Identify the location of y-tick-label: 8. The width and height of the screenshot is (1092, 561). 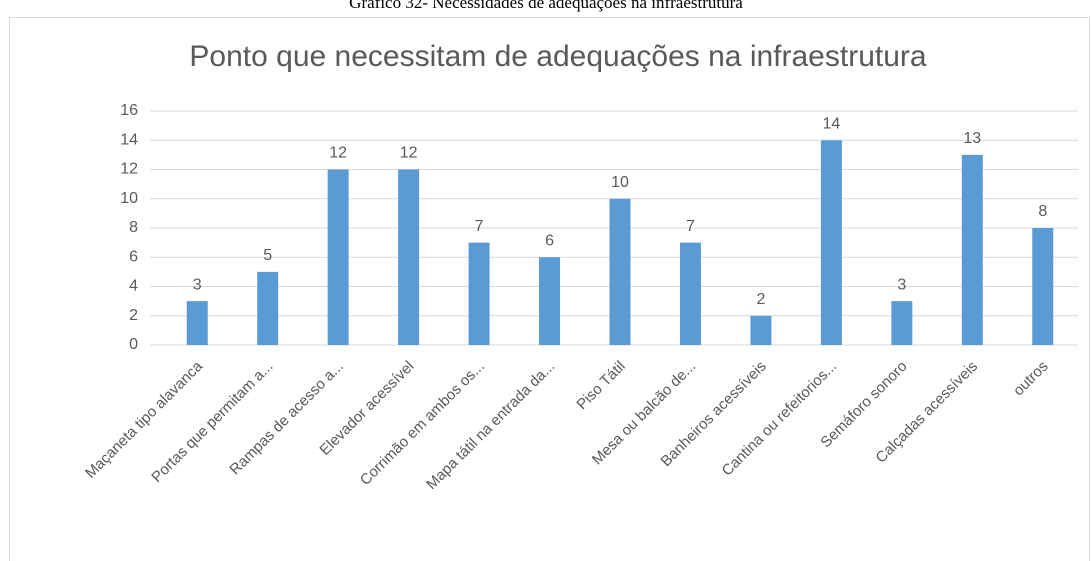
(133, 227).